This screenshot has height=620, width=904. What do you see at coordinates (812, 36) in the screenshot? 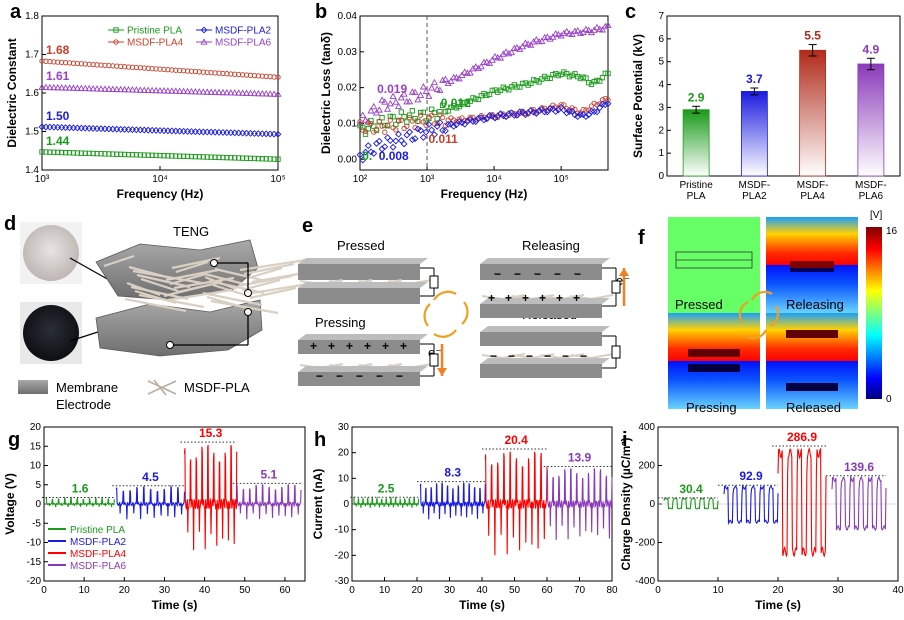
I see `bar-value-label: 5.5` at bounding box center [812, 36].